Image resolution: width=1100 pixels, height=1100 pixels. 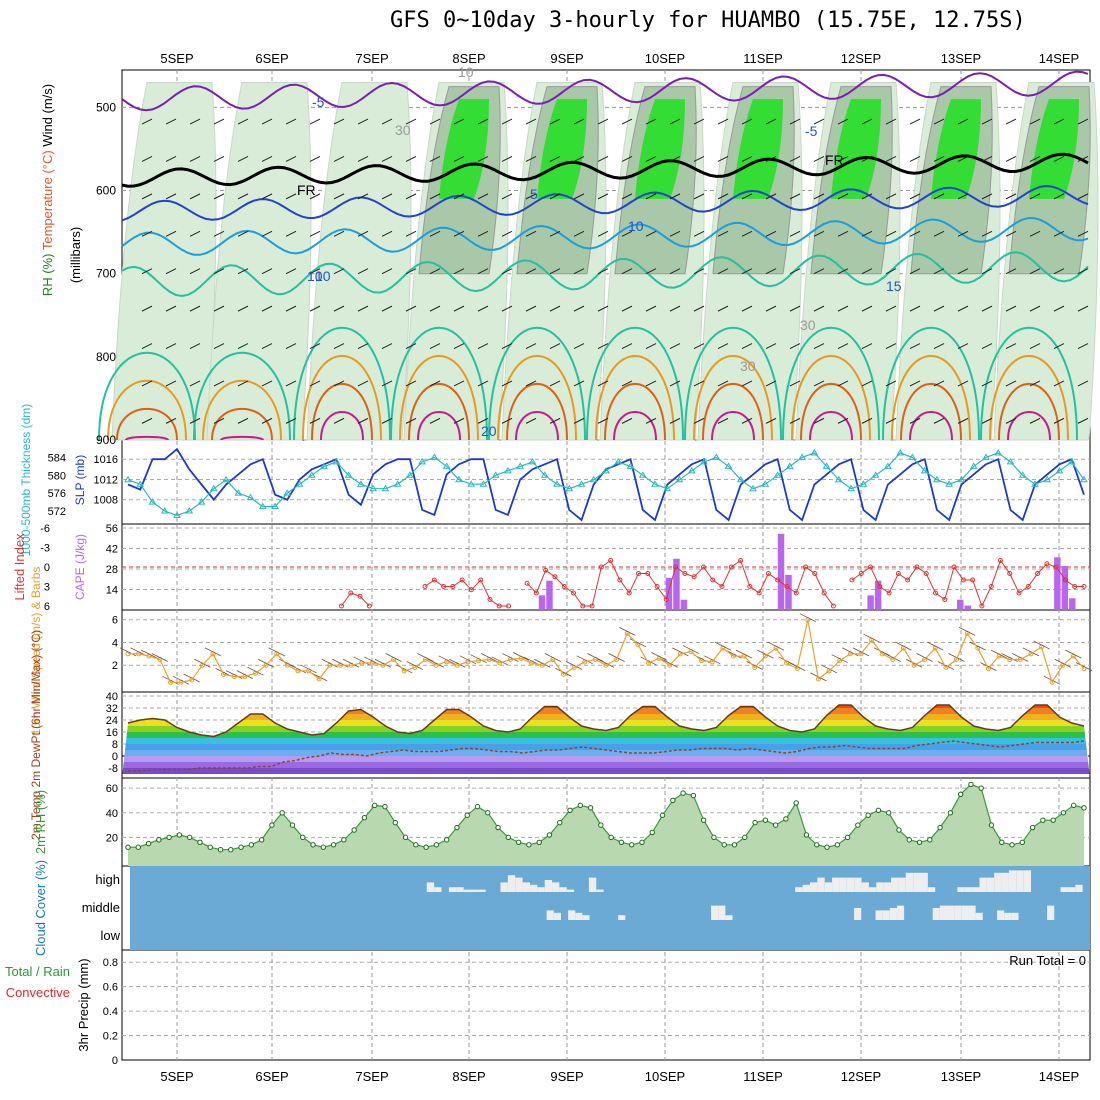 I want to click on contour-label: 10, so click(x=315, y=276).